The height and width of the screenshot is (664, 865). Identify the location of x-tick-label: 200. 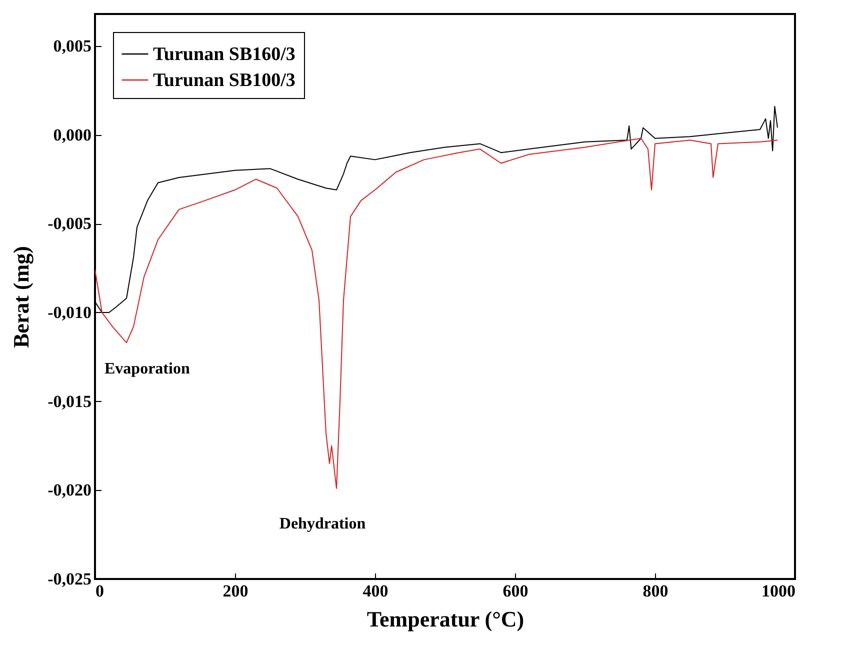
(235, 591).